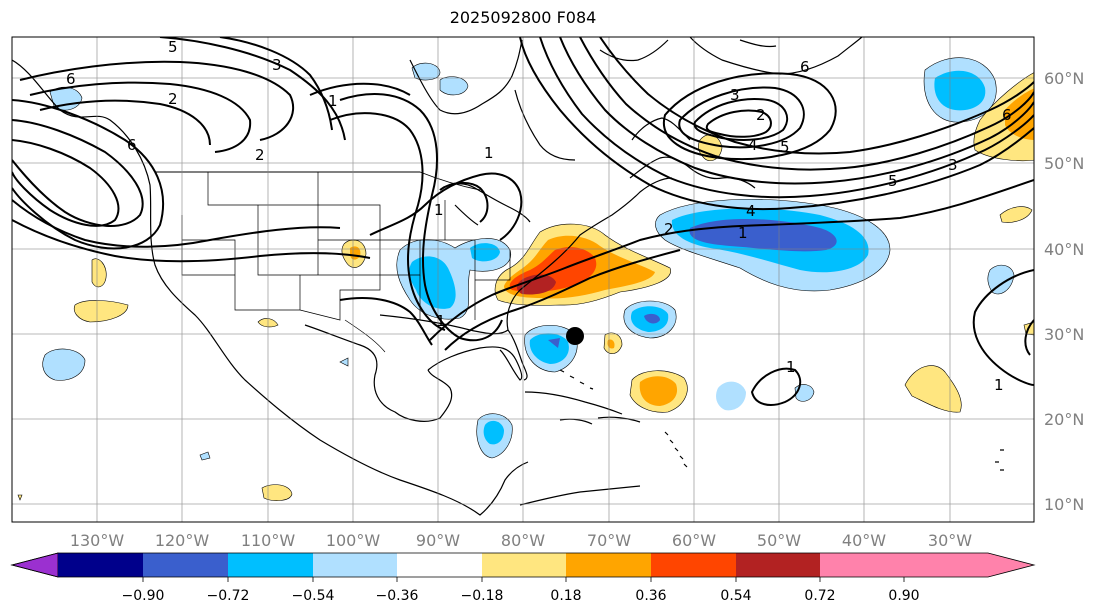  Describe the element at coordinates (575, 336) in the screenshot. I see `storm-center-marker` at that location.